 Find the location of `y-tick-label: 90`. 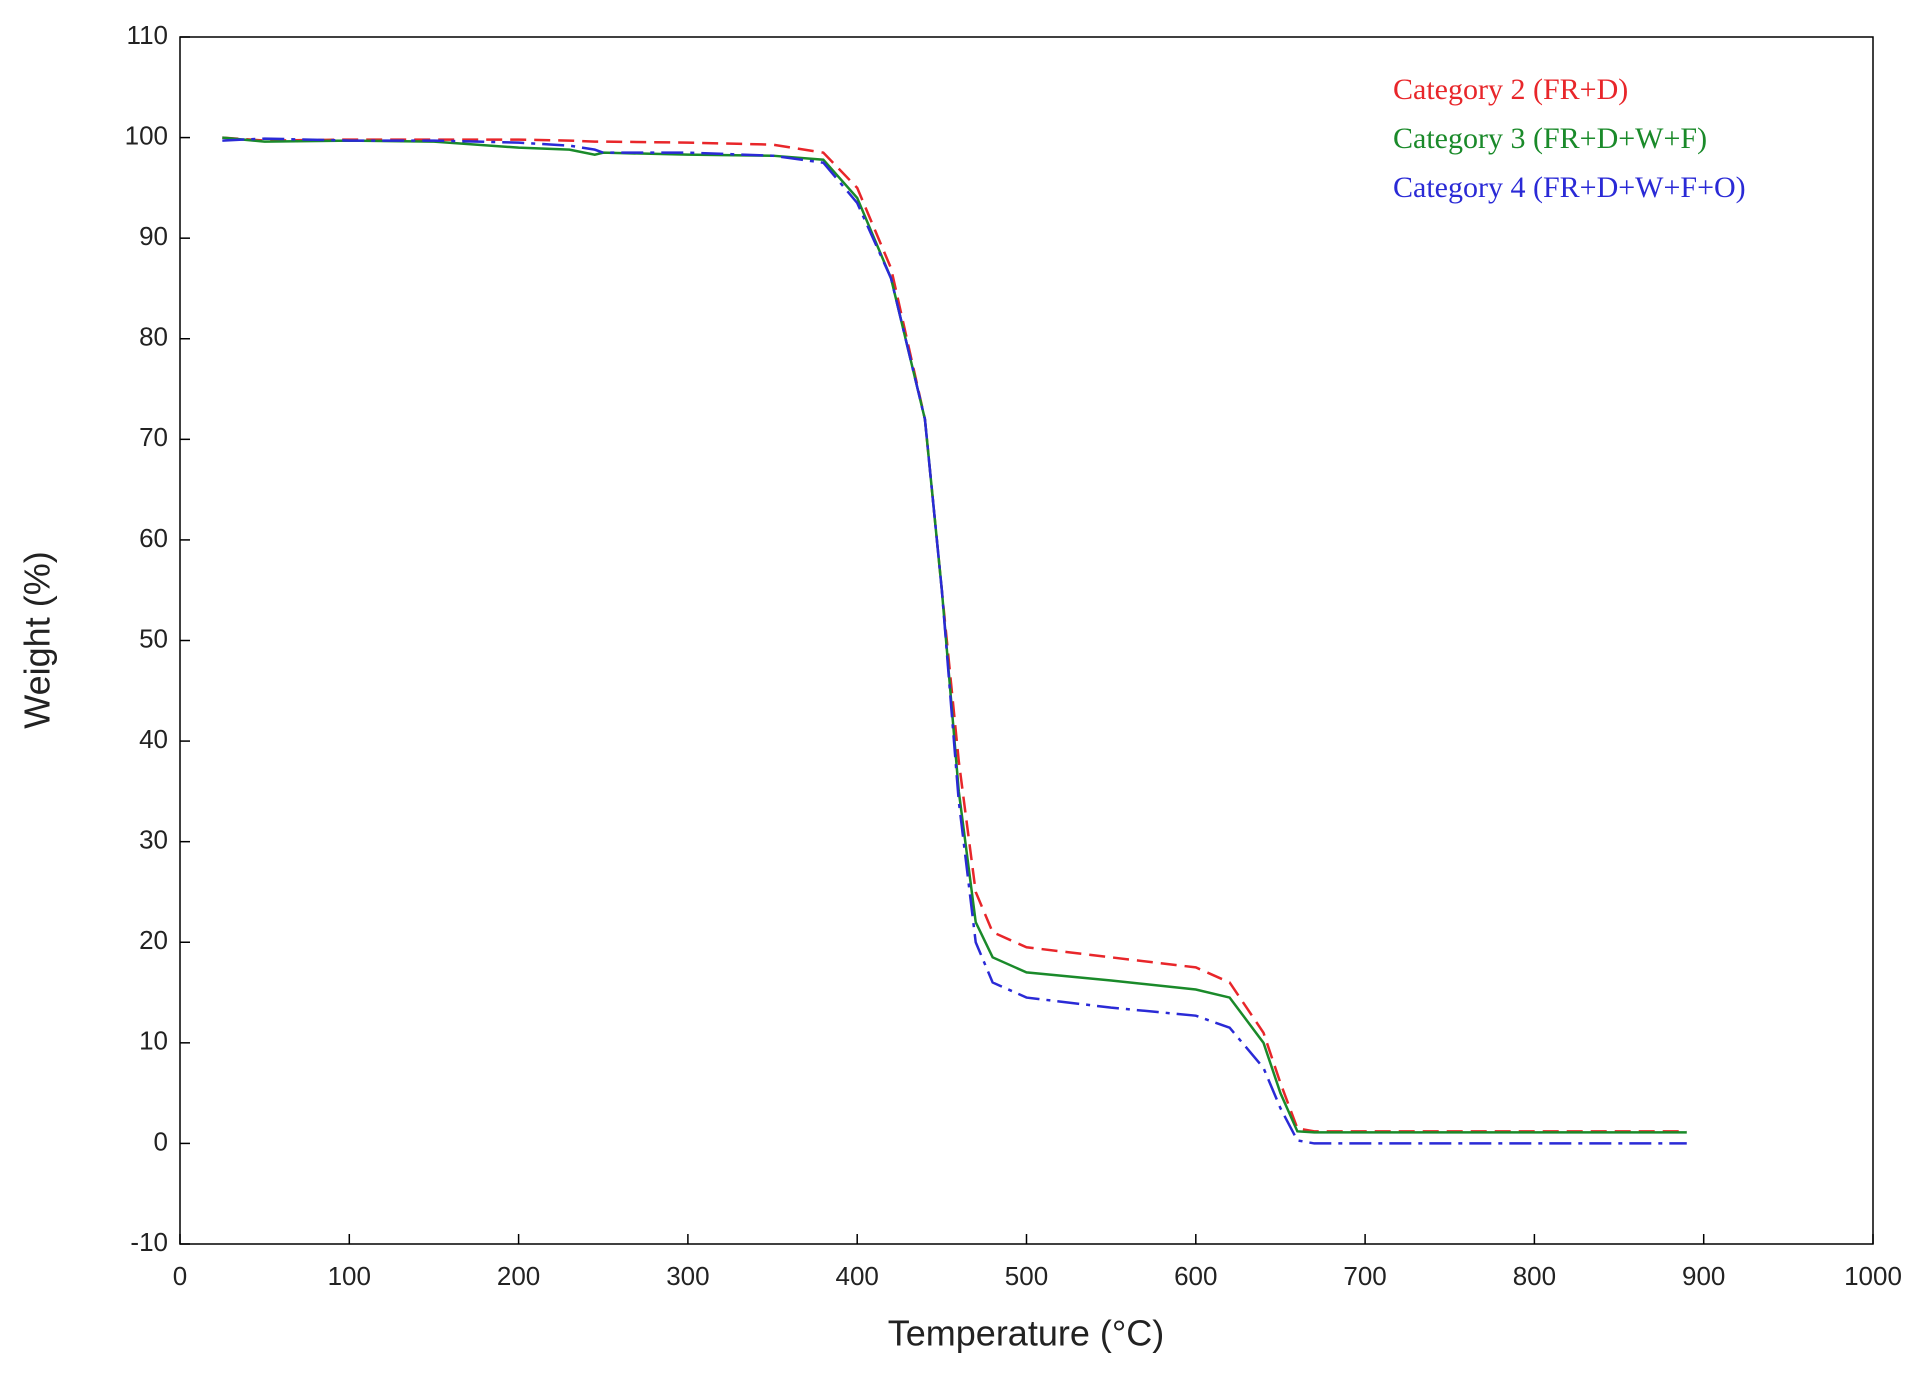

y-tick-label: 90 is located at coordinates (153, 236).